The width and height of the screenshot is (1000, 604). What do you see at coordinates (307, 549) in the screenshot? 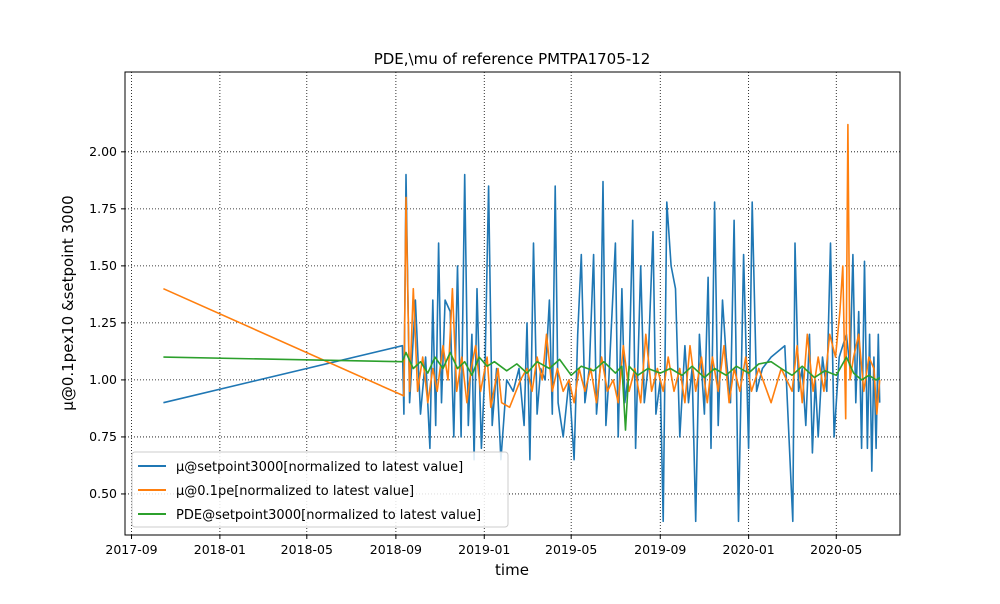
I see `x-tick-label: 2018-05` at bounding box center [307, 549].